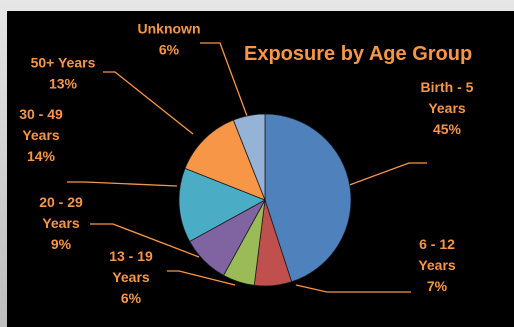 This screenshot has height=327, width=514. Describe the element at coordinates (358, 54) in the screenshot. I see `chart-title: Exposure by Age Group` at that location.